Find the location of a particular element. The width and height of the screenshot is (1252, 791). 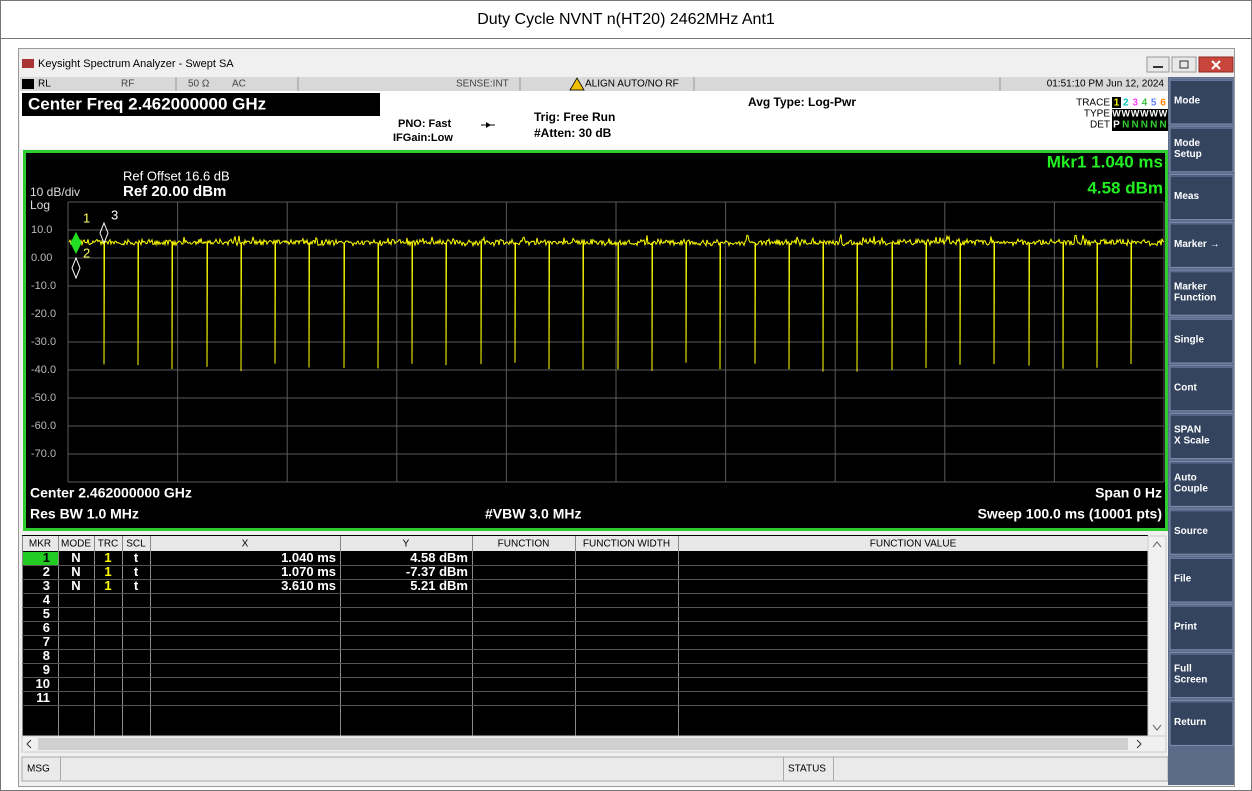

align-status: ALIGN AUTO/NO RF is located at coordinates (632, 84).